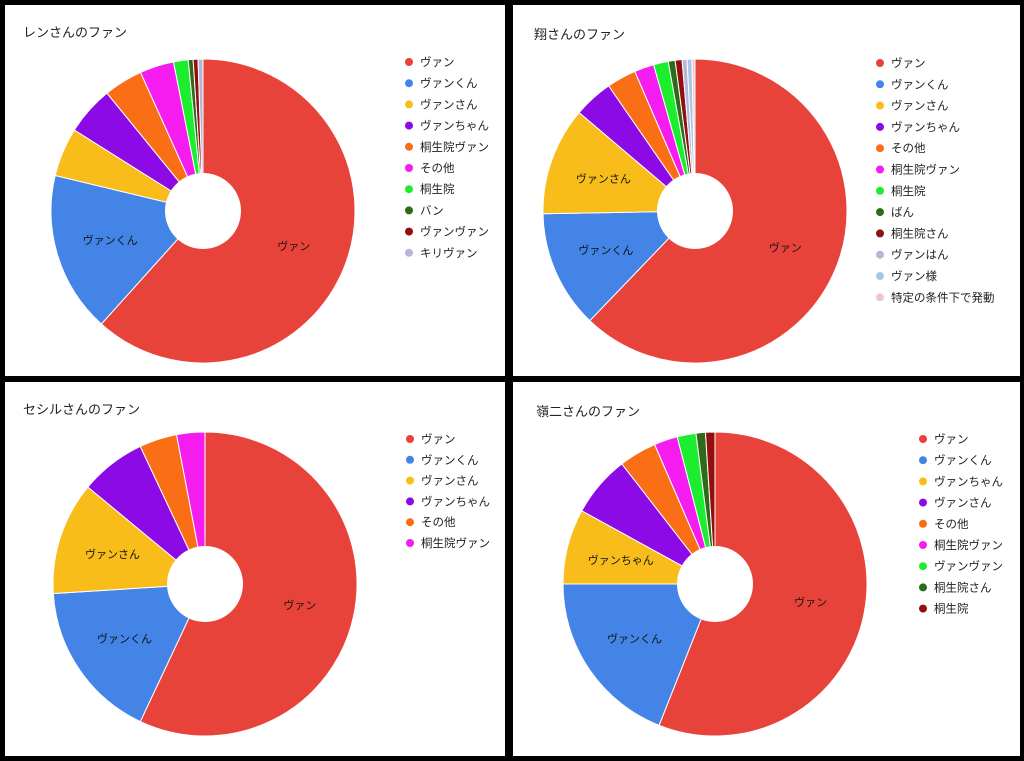  What do you see at coordinates (902, 212) in the screenshot?
I see `legend-item: ばん` at bounding box center [902, 212].